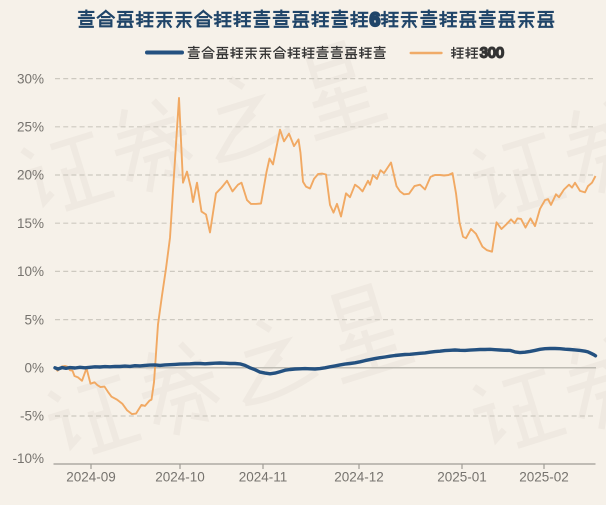 The width and height of the screenshot is (606, 505). What do you see at coordinates (30, 127) in the screenshot?
I see `svg-text: 25%` at bounding box center [30, 127].